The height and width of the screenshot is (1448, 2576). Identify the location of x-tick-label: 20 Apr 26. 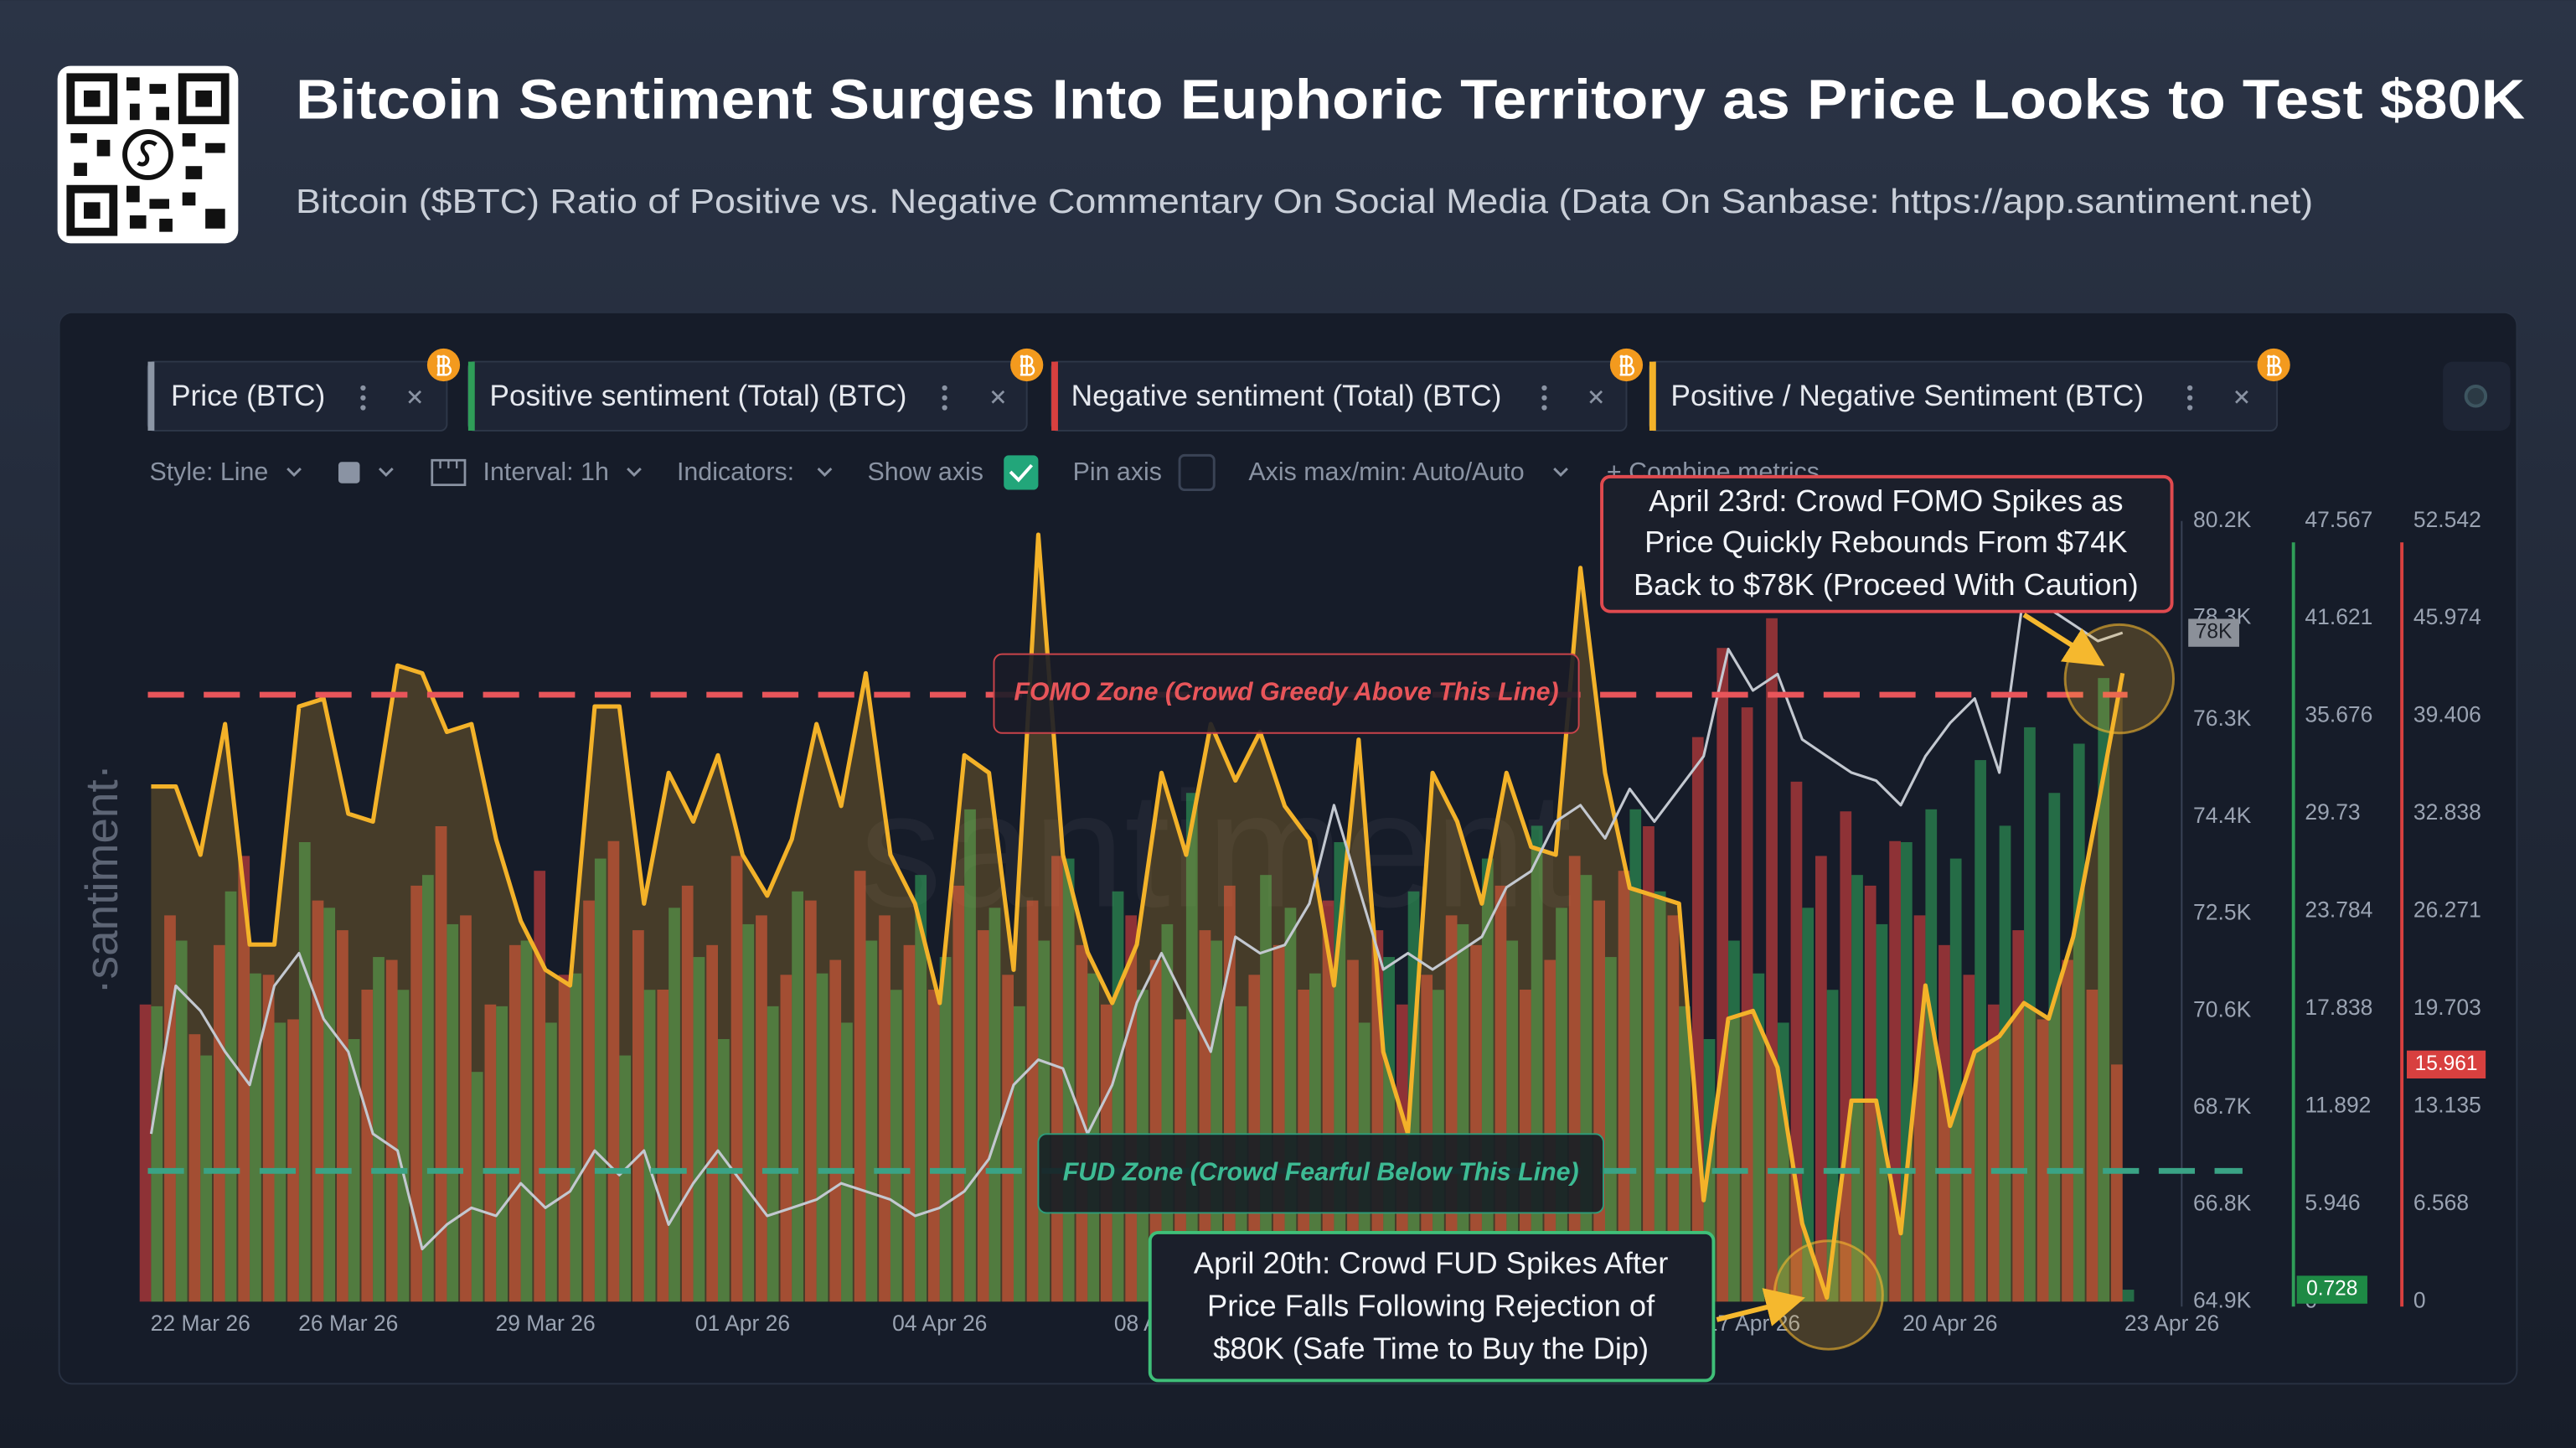
(1949, 1323).